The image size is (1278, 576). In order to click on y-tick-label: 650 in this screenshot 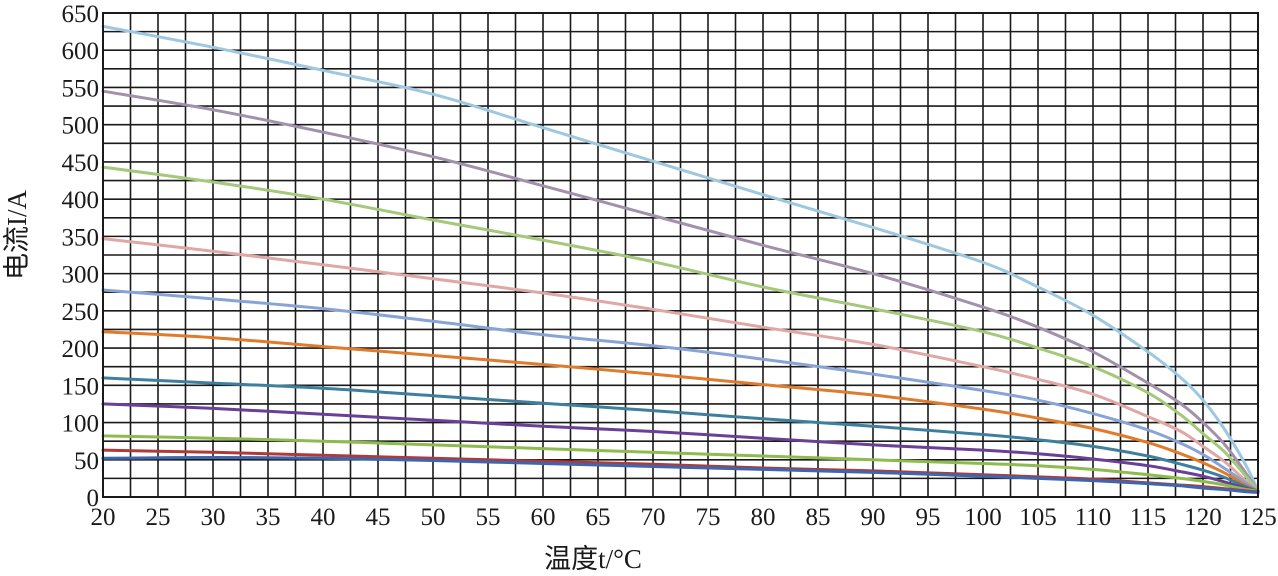, I will do `click(81, 14)`.